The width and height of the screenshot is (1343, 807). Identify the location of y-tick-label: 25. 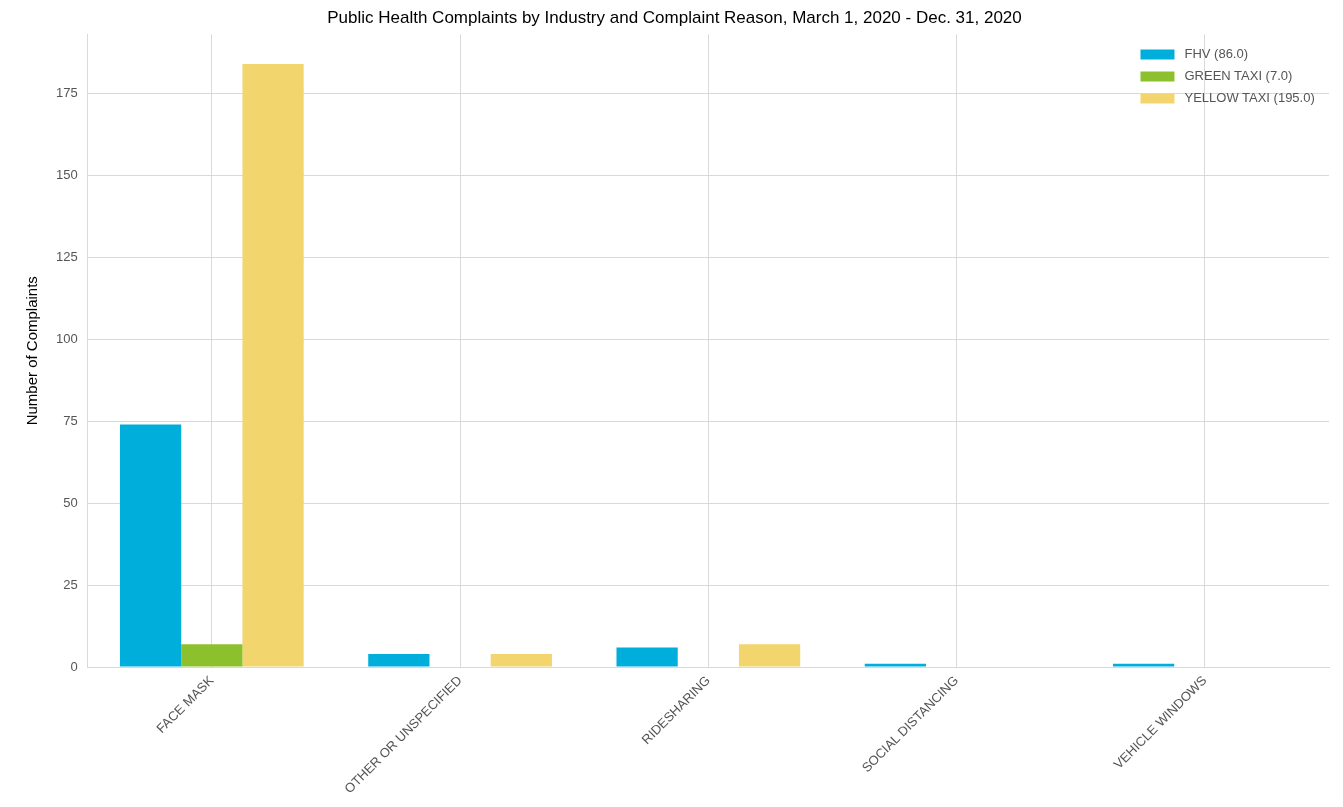
(70, 584).